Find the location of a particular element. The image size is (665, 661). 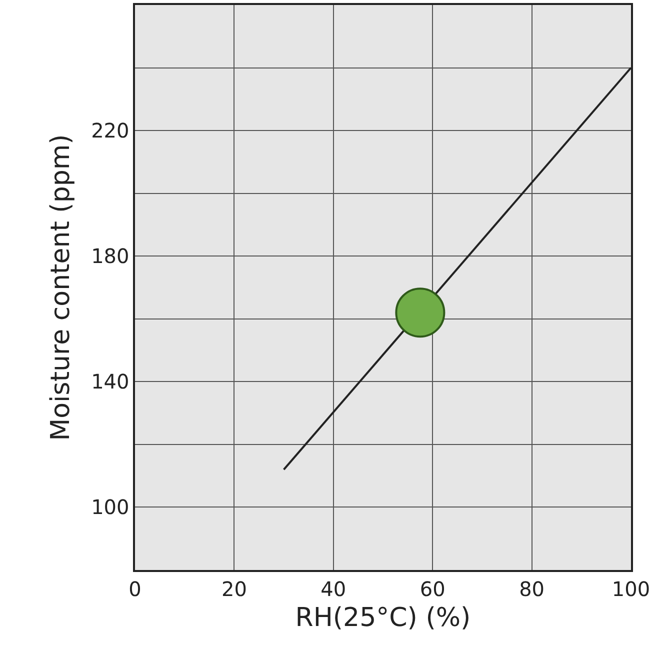

x-tick-label: 80 is located at coordinates (532, 588).